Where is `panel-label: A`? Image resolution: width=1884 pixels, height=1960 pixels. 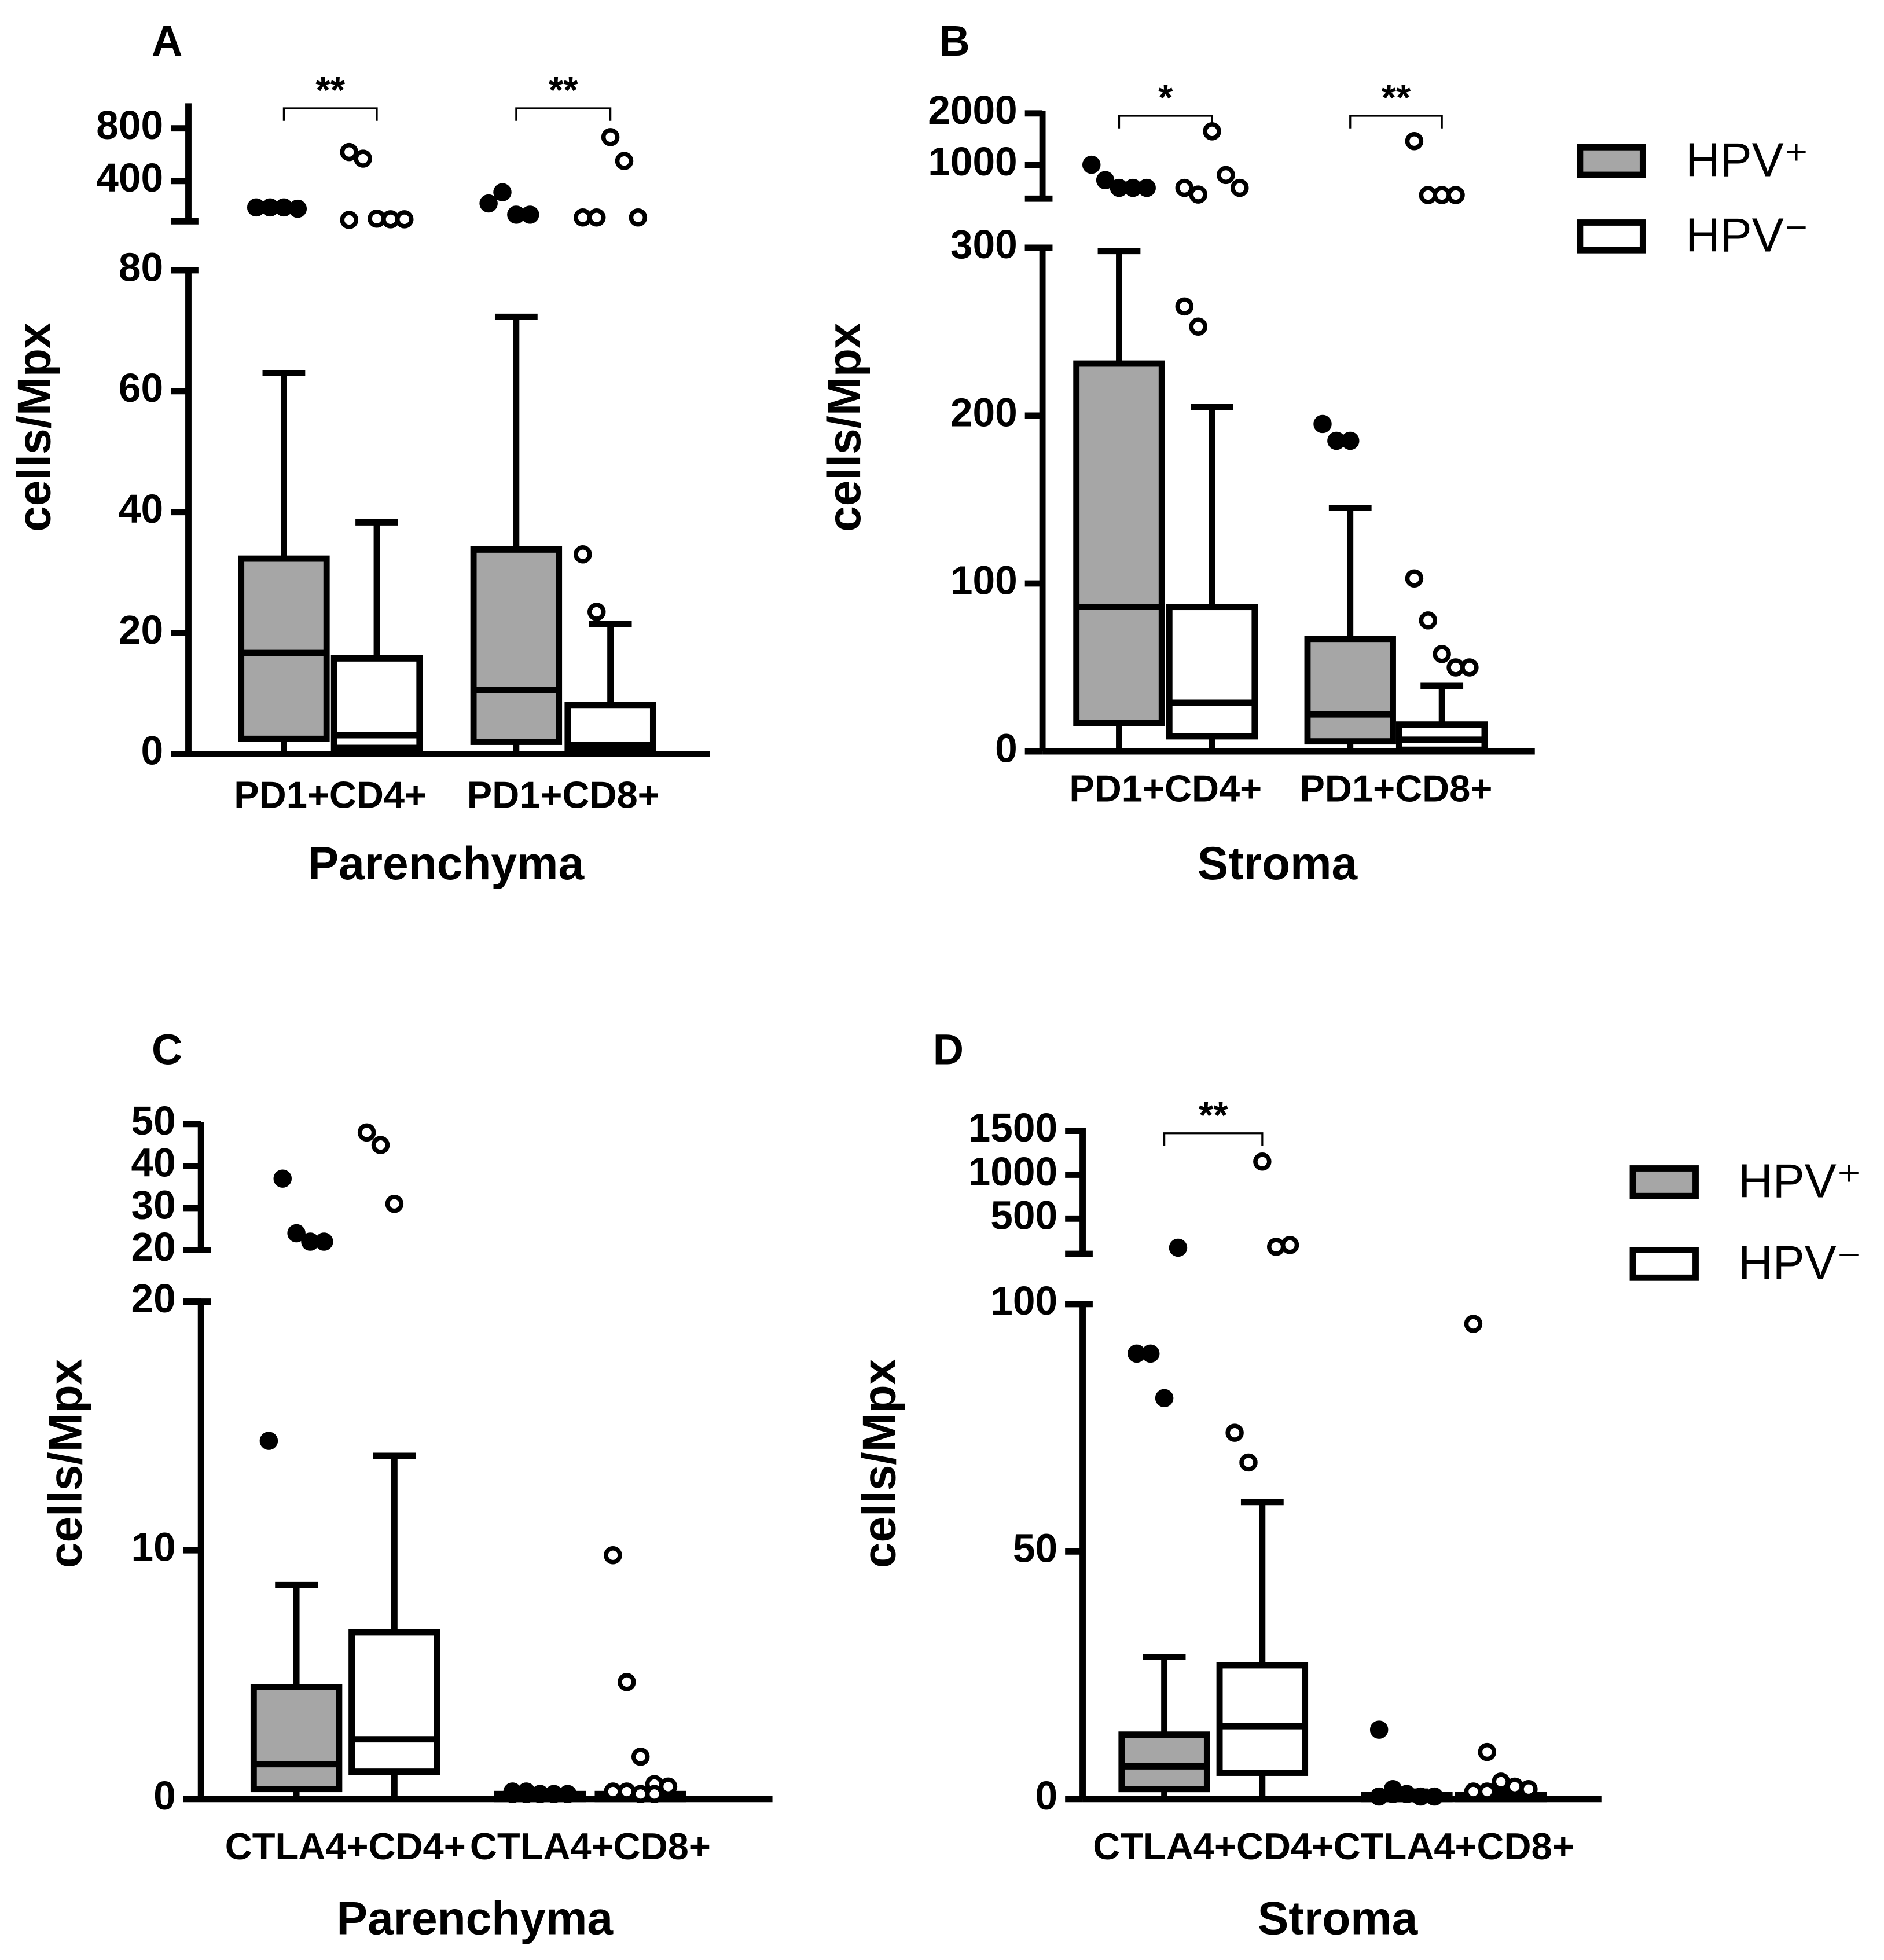
panel-label: A is located at coordinates (167, 41).